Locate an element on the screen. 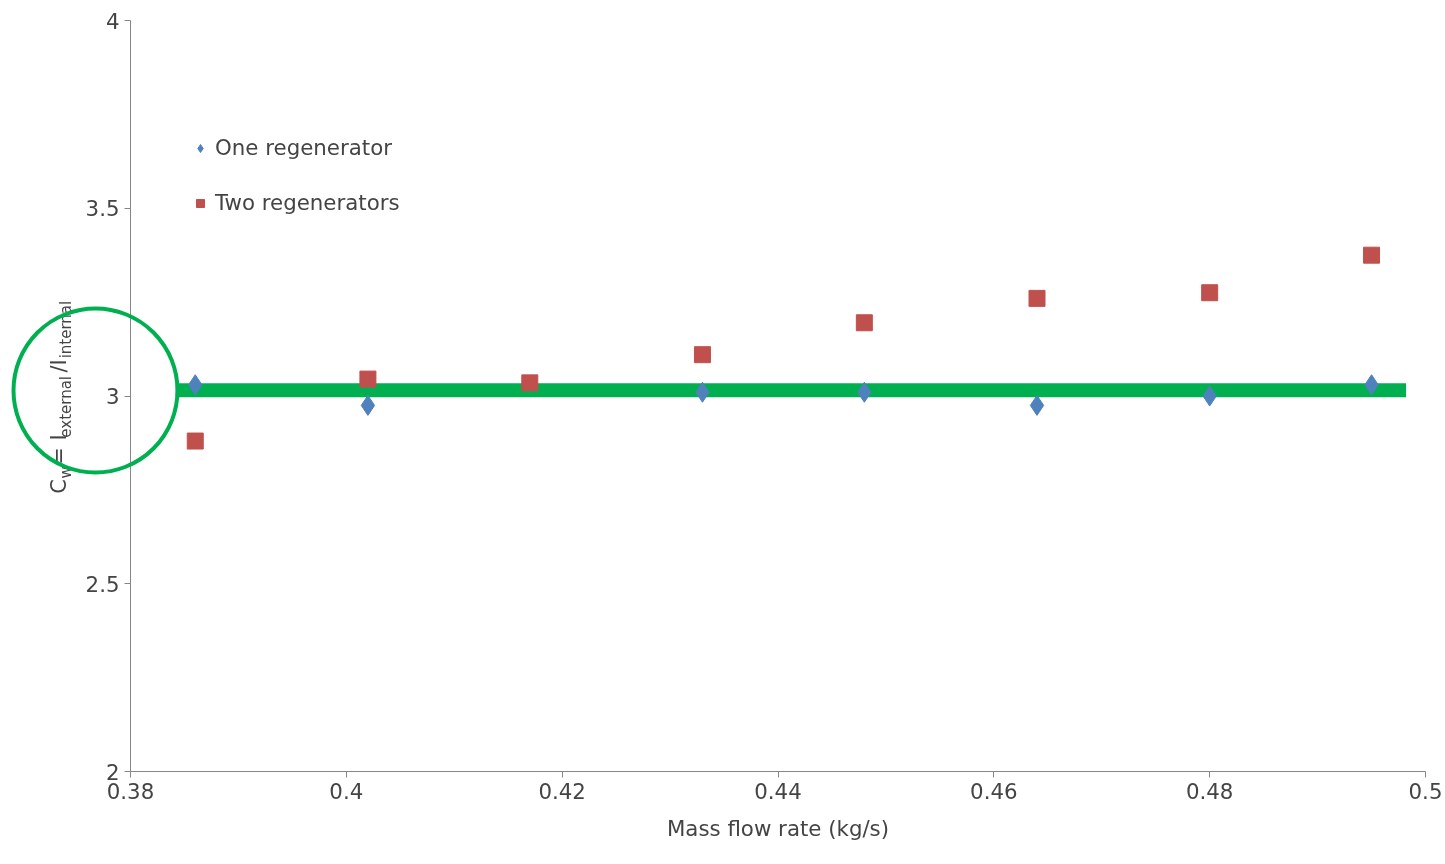  x-axis-title: Mass flow rate (kg/s) is located at coordinates (778, 828).